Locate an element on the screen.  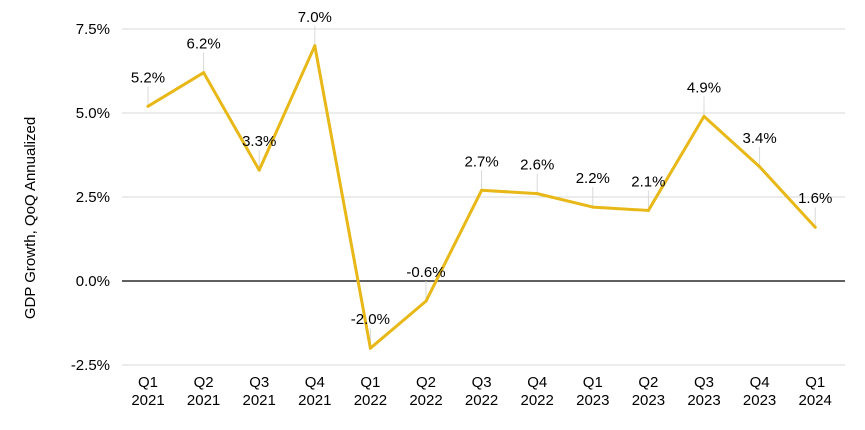
x-tick-label: Q1 2021 is located at coordinates (147, 391).